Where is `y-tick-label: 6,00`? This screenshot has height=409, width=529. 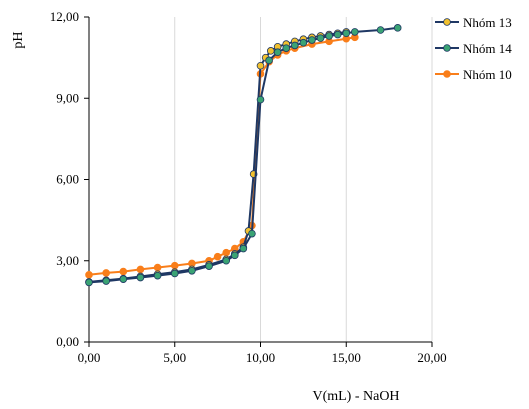 y-tick-label: 6,00 is located at coordinates (67, 179).